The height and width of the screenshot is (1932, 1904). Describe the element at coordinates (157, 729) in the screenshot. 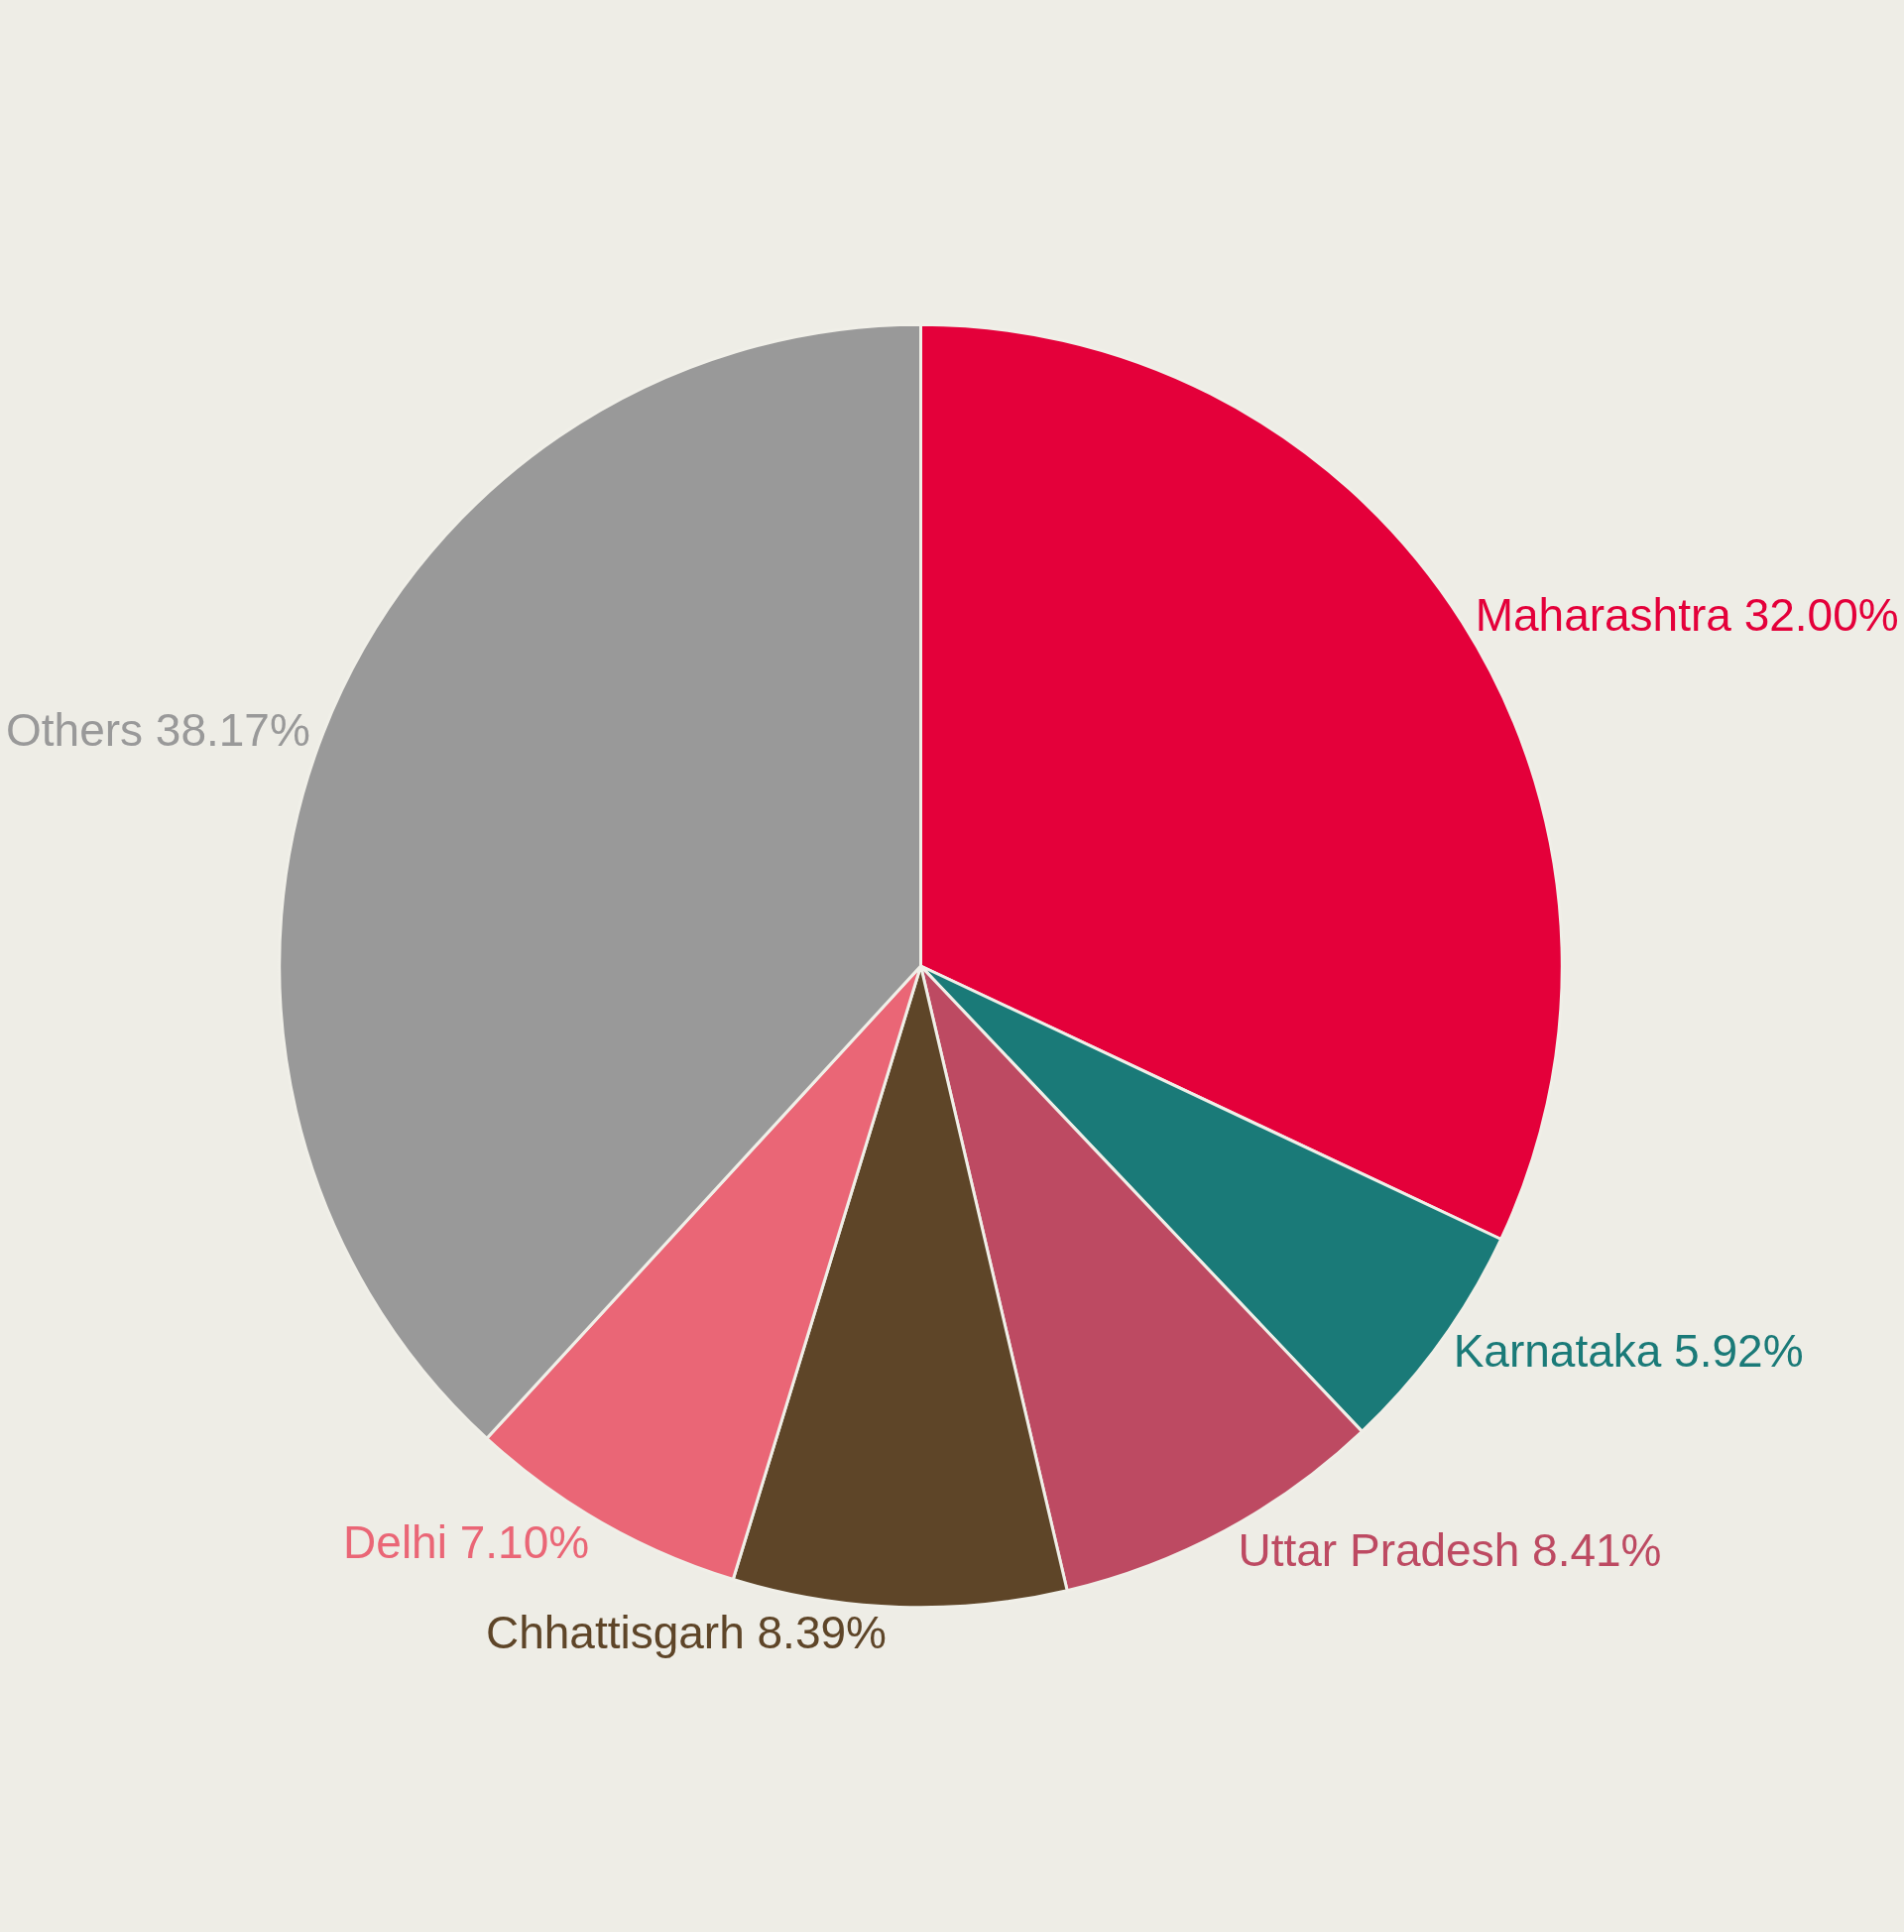

I see `slice-label: Others 38.17%` at that location.